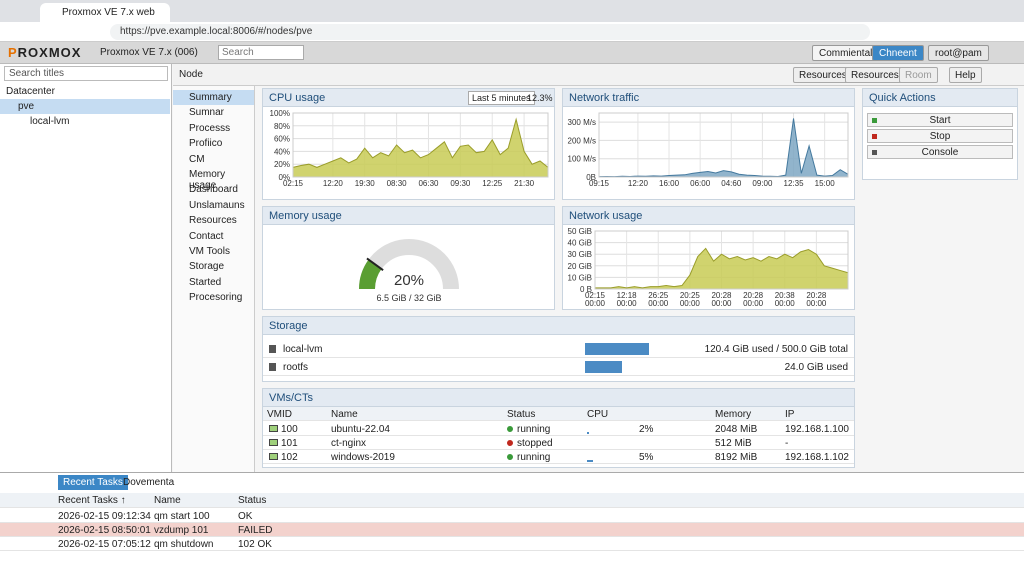 The height and width of the screenshot is (572, 1024). What do you see at coordinates (512, 530) in the screenshot?
I see `task-row: 2026-02-15 08:50:01 vzdump 101 FAILED` at bounding box center [512, 530].